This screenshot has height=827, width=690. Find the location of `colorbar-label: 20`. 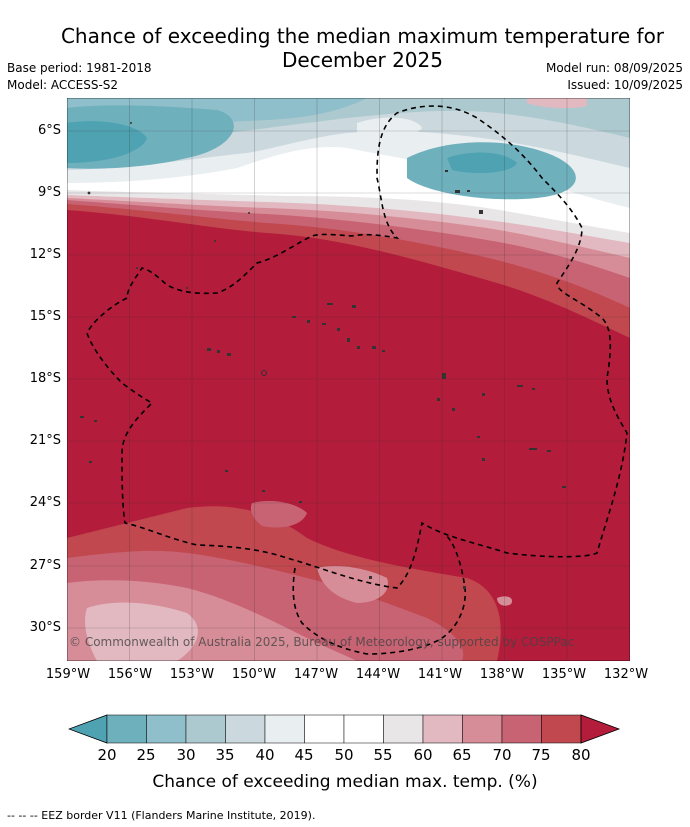

colorbar-label: 20 is located at coordinates (107, 755).